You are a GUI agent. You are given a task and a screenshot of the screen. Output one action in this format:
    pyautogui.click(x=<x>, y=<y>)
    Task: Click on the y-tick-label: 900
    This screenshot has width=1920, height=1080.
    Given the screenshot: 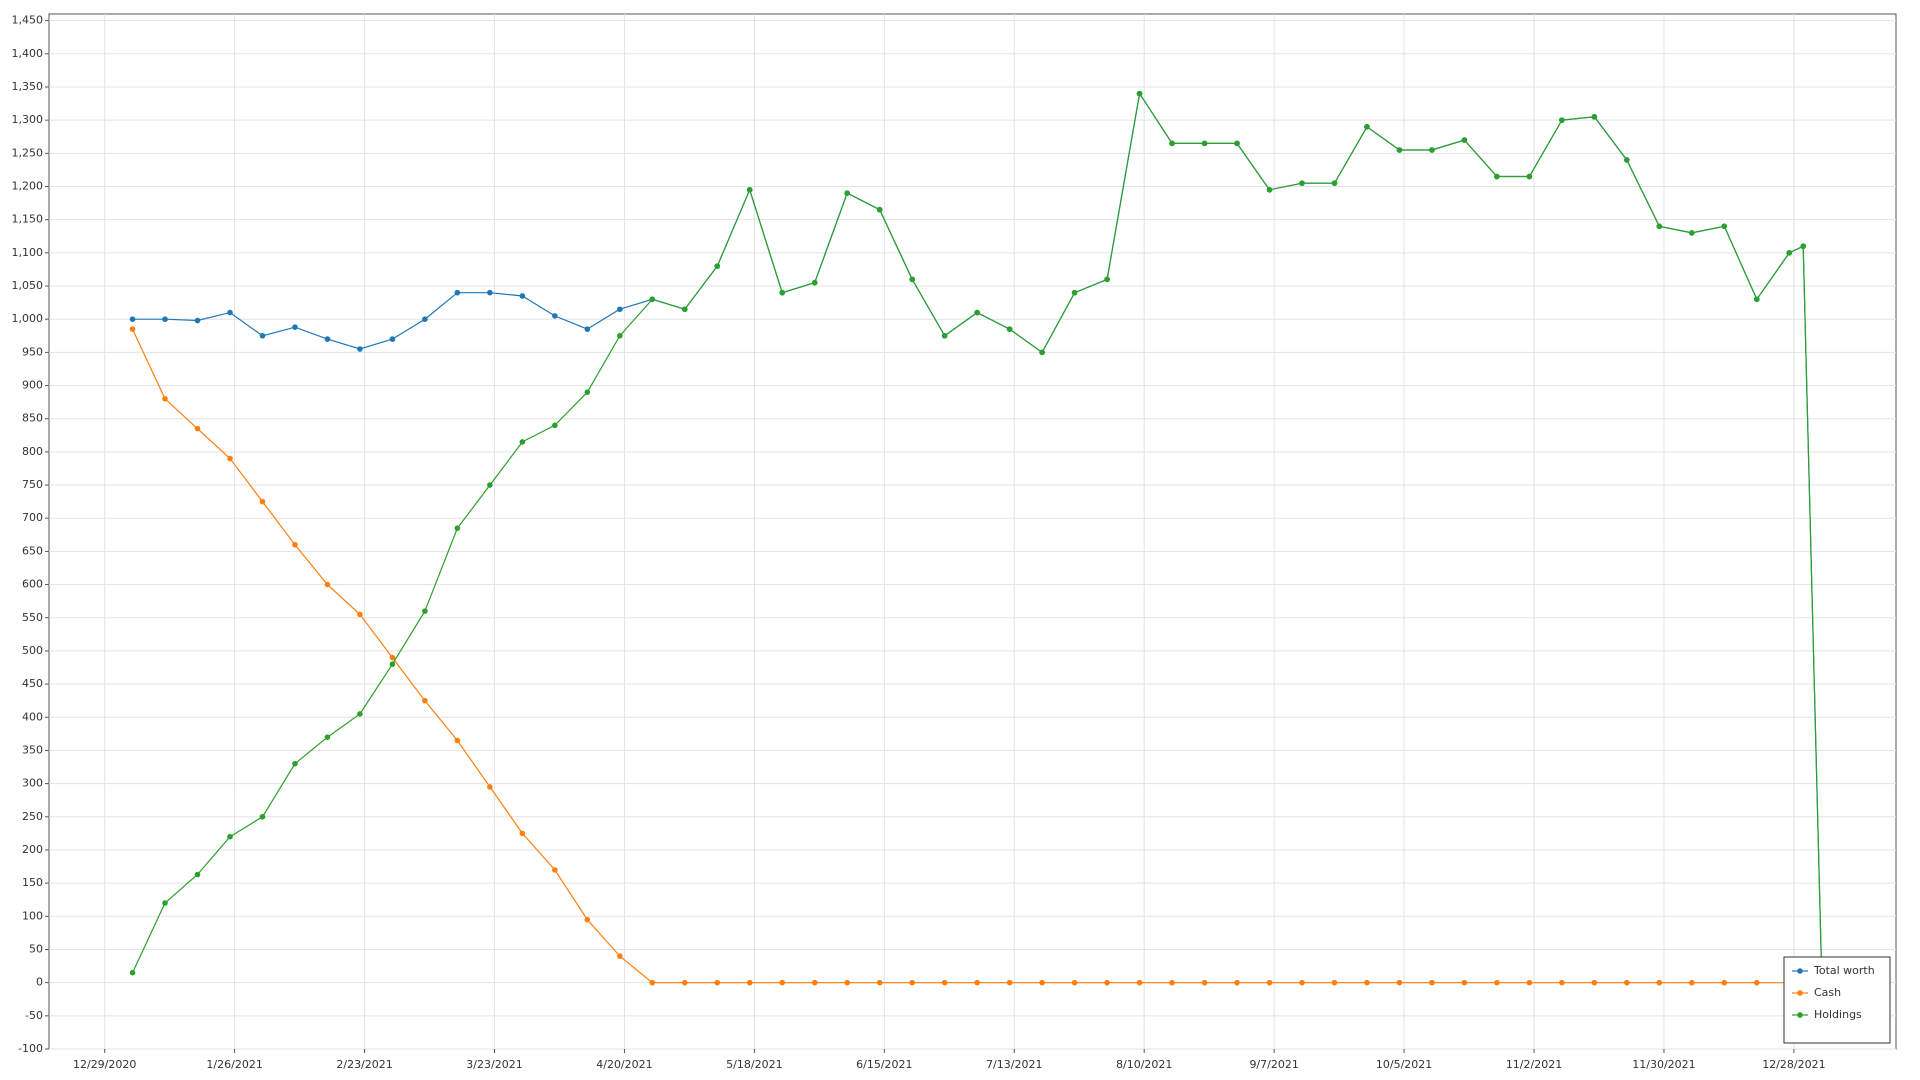 What is the action you would take?
    pyautogui.click(x=32, y=385)
    